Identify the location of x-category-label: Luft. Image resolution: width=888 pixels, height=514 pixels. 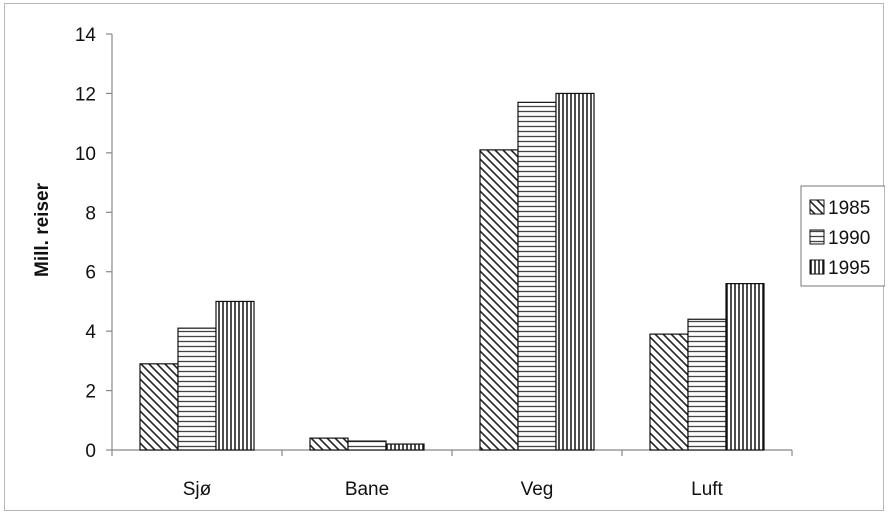
(707, 489).